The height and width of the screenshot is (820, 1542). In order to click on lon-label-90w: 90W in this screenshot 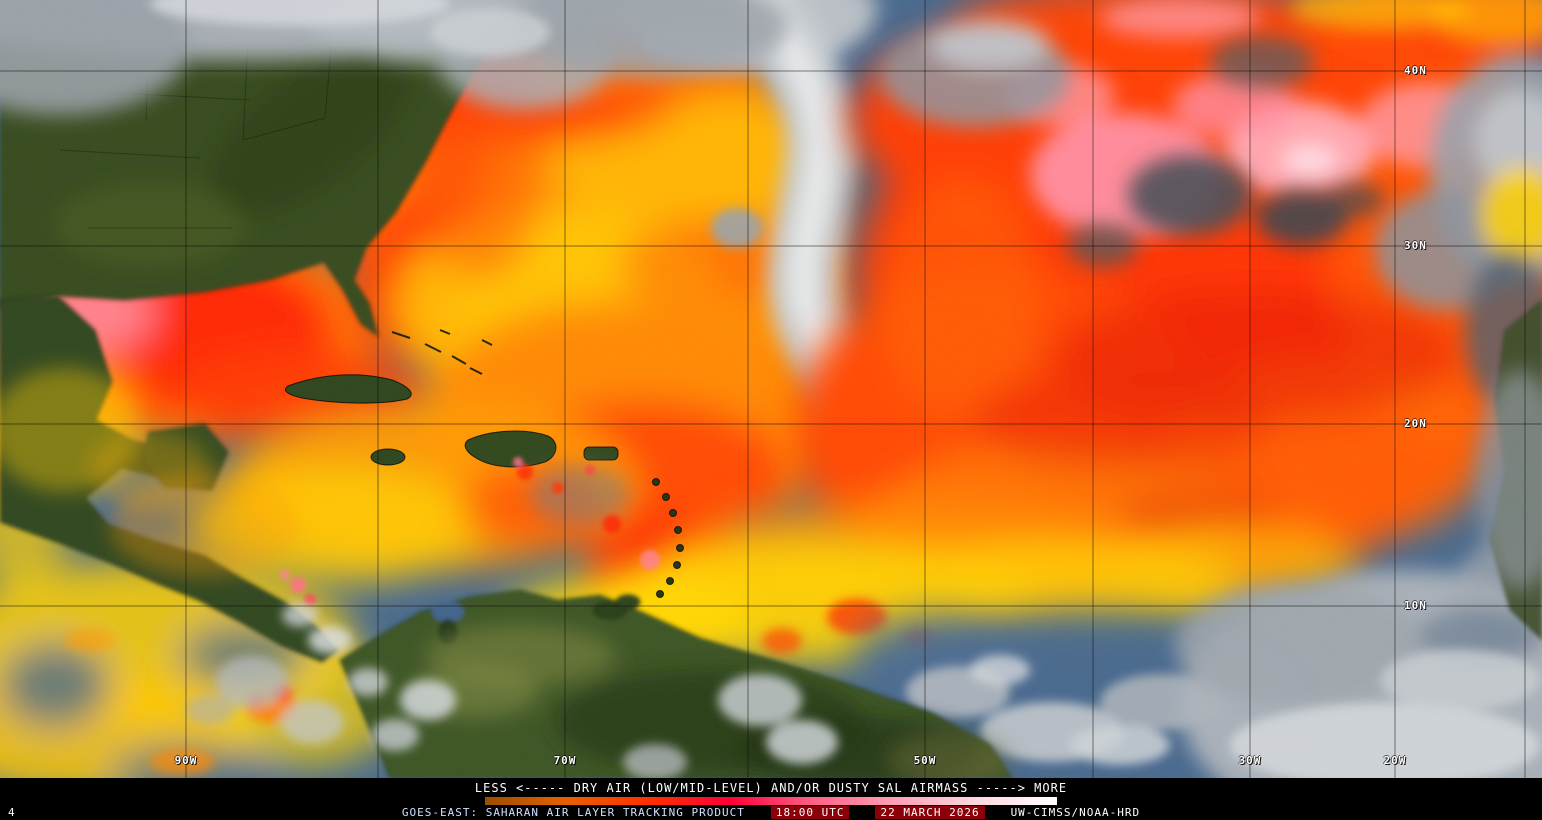, I will do `click(186, 760)`.